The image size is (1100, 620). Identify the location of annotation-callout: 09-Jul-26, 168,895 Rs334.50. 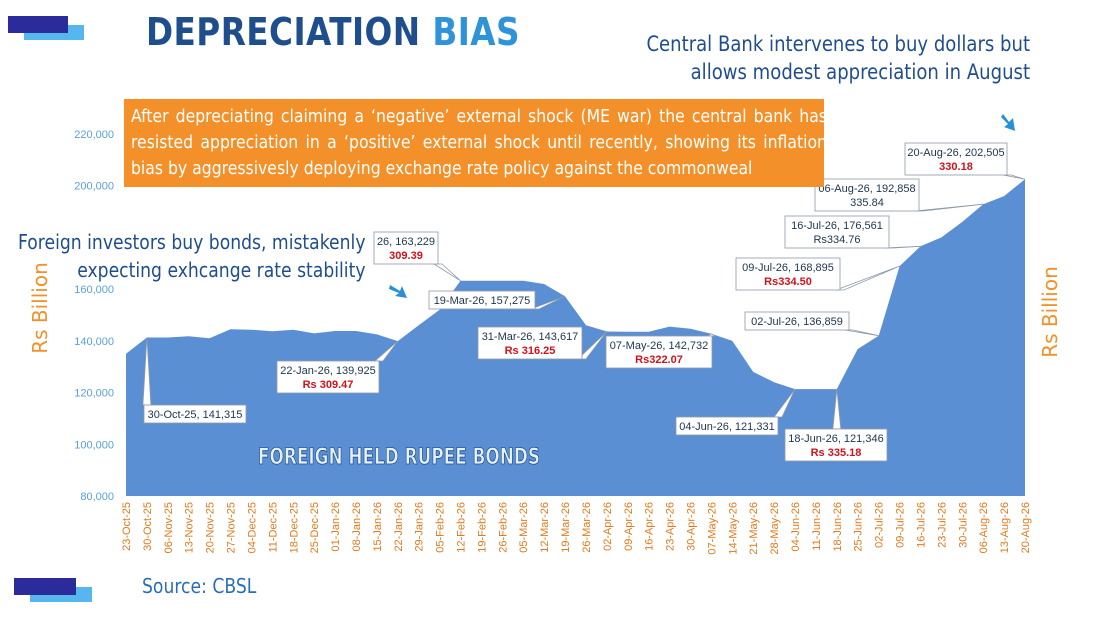
(817, 274).